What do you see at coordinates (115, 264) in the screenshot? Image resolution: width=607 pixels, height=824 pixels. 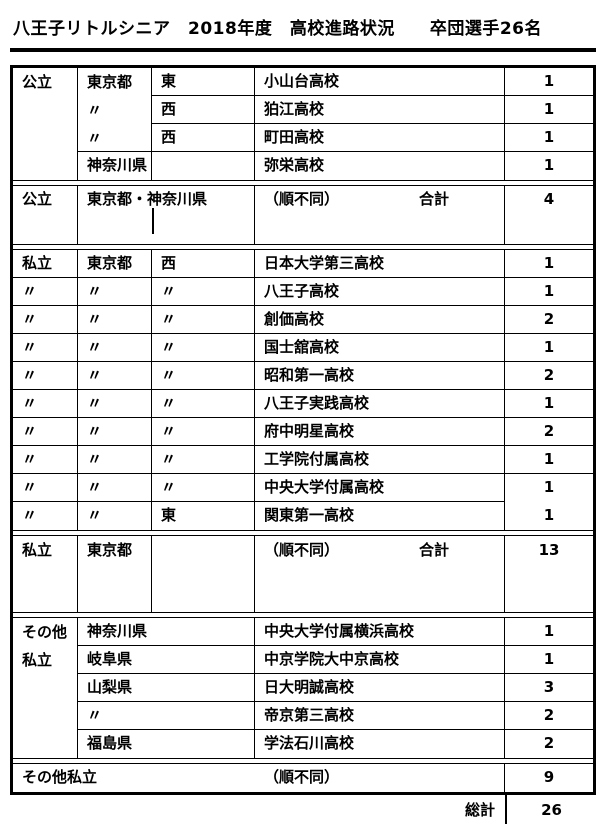 I see `prefecture-cell: 東京都` at bounding box center [115, 264].